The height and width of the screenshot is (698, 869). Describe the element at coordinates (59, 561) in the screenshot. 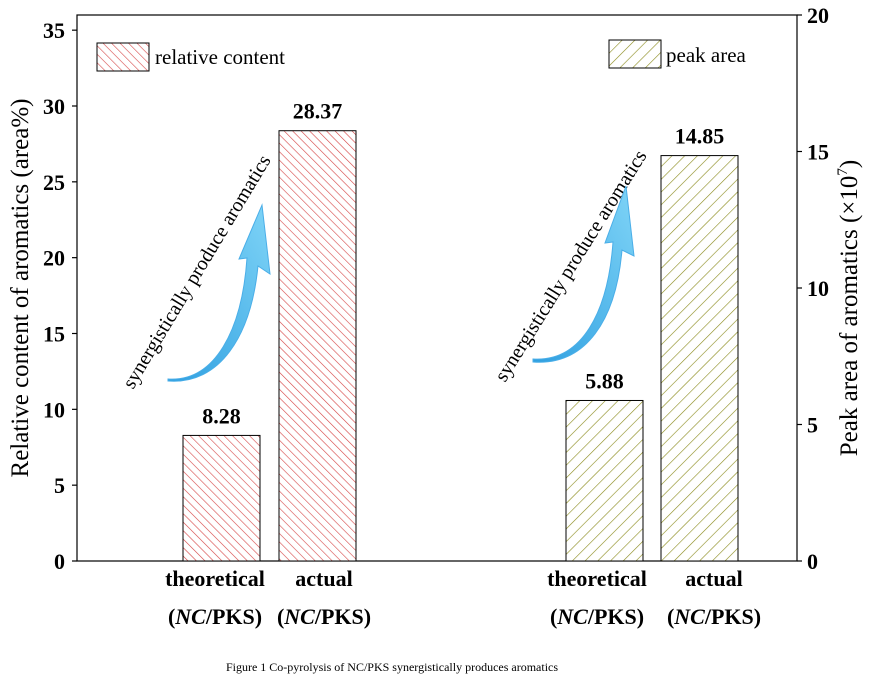

I see `left-tick-label: 0` at that location.